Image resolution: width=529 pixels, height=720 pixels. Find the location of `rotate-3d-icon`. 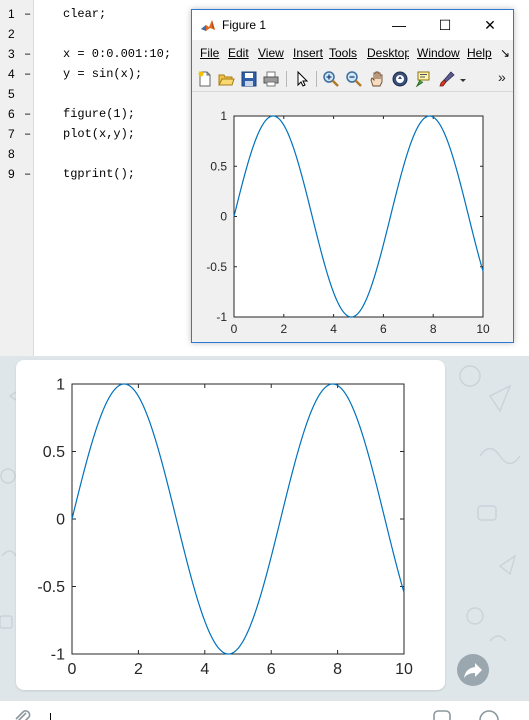

rotate-3d-icon is located at coordinates (400, 79).